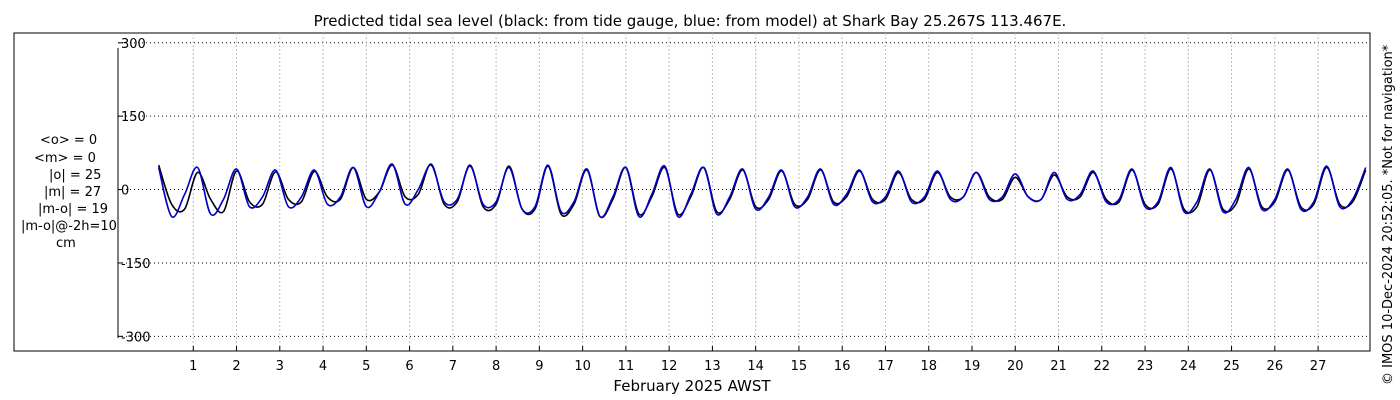 The width and height of the screenshot is (1400, 400). I want to click on series-line-tide-gauge, so click(762, 191).